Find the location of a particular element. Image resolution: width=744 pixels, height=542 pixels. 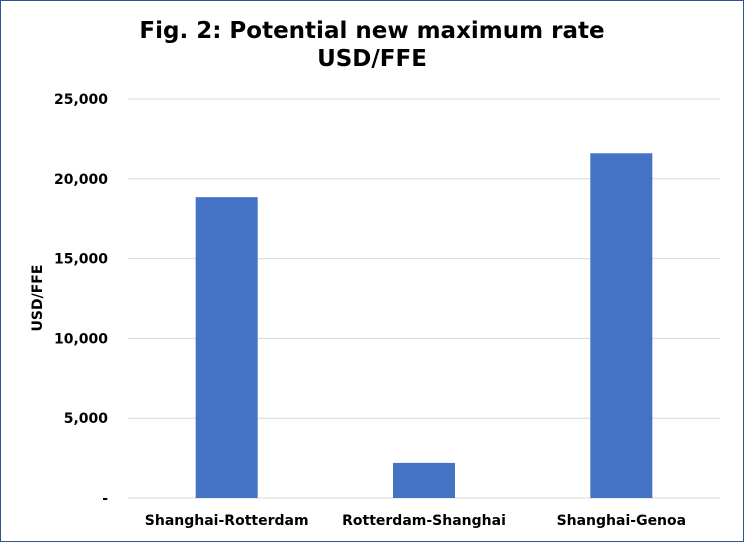

y-tick-label: 10,000 is located at coordinates (81, 339).